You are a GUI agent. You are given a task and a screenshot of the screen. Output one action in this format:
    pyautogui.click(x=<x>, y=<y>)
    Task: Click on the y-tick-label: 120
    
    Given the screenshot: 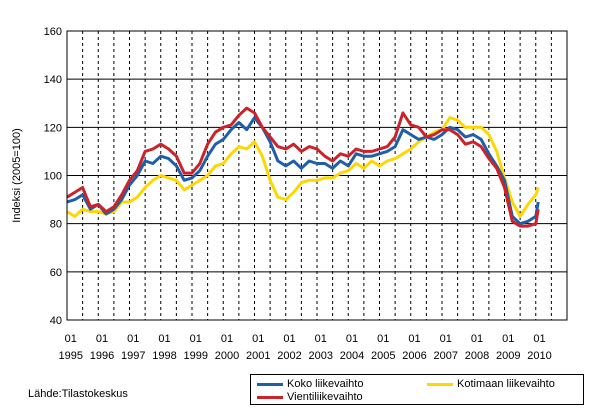 What is the action you would take?
    pyautogui.click(x=53, y=128)
    